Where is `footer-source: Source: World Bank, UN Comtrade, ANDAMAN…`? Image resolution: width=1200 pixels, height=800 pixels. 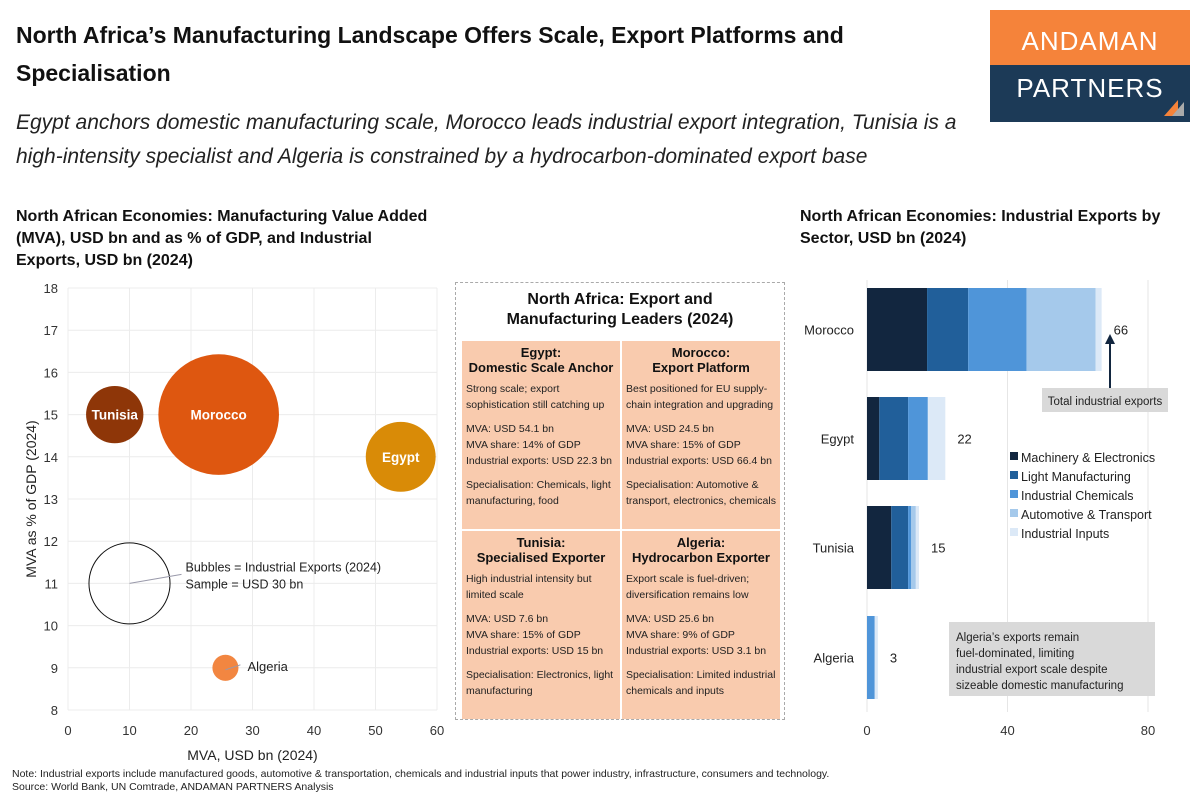
footer-source: Source: World Bank, UN Comtrade, ANDAMAN… is located at coordinates (173, 787).